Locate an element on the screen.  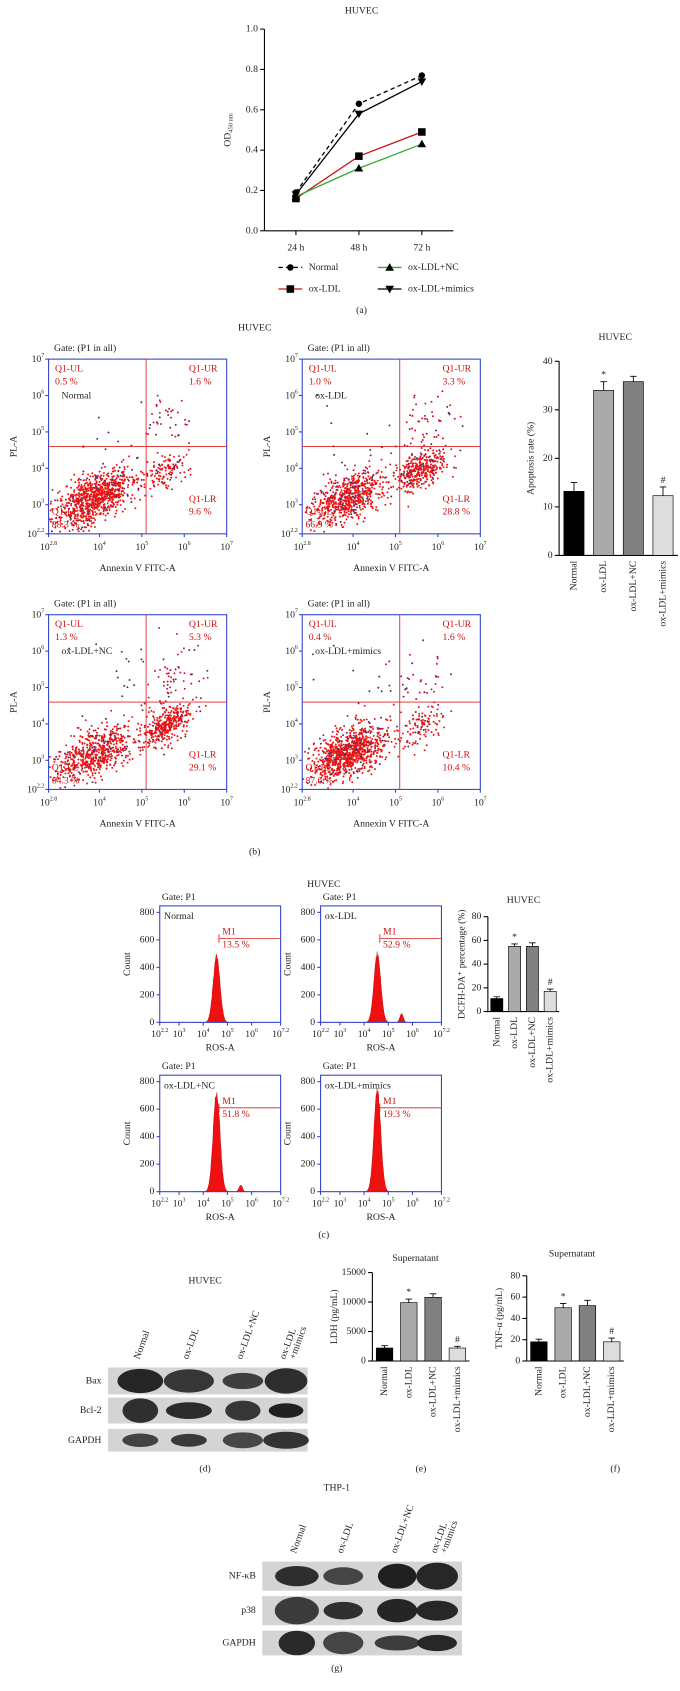
quadrant-percent: 28.8 % is located at coordinates (457, 512).